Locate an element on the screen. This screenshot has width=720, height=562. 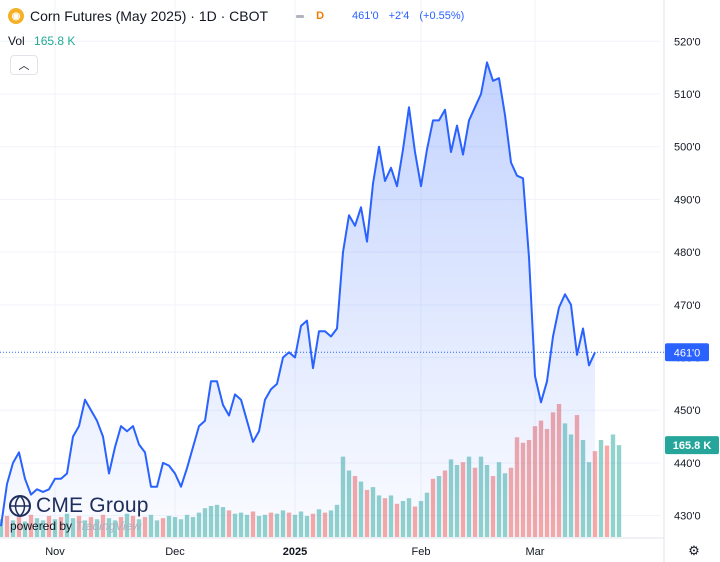
symbol-title: Corn Futures (May 2025) · 1D · CBOT is located at coordinates (149, 16).